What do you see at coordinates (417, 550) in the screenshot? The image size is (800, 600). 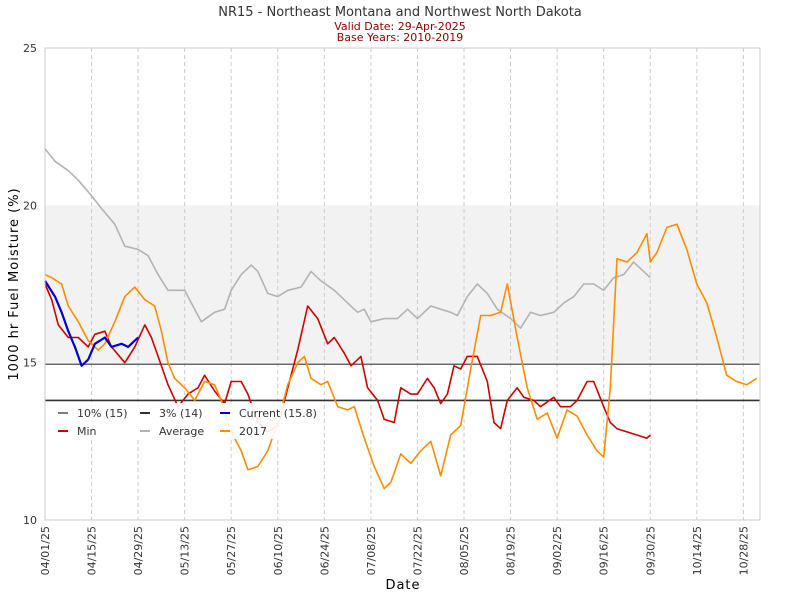 I see `x-tick-label: 07/22/25` at bounding box center [417, 550].